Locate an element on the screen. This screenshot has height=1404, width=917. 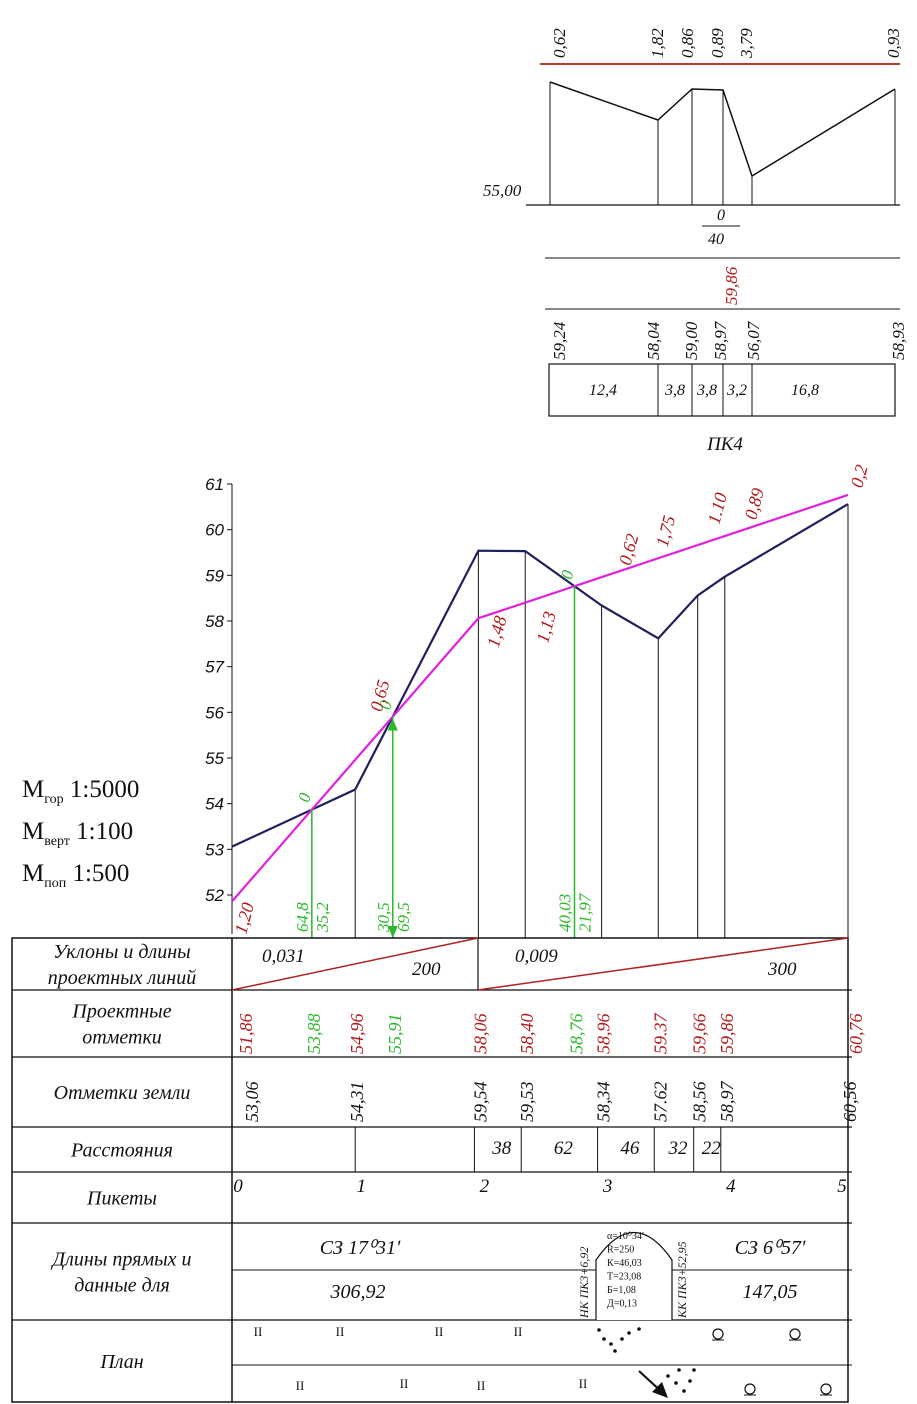
section-design-mark: 59,86 is located at coordinates (731, 285).